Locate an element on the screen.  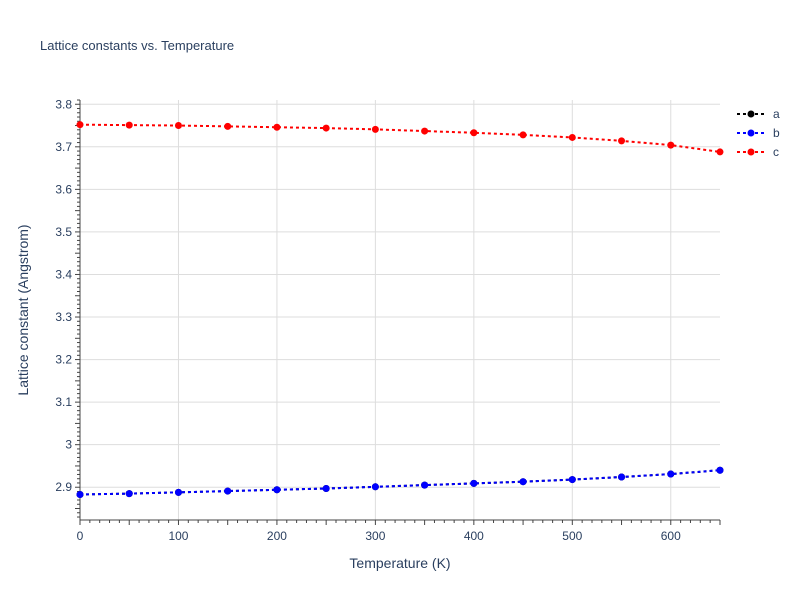
x-tick-label: 500 is located at coordinates (572, 536).